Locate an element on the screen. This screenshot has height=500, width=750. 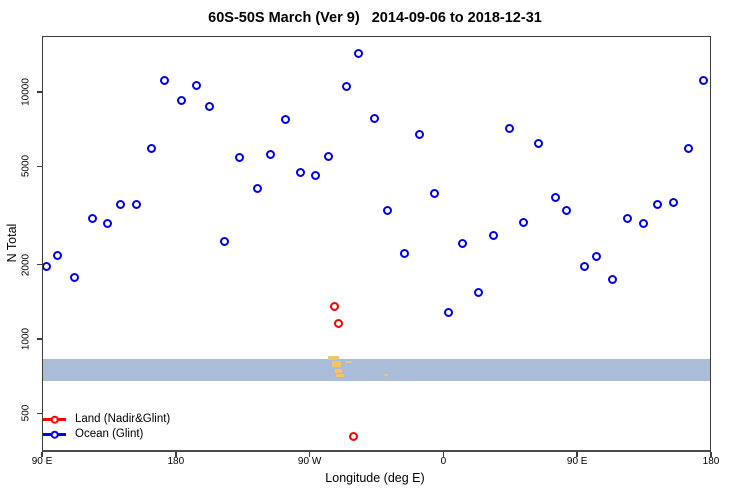
x-axis-title: Longitude (deg E) is located at coordinates (375, 478).